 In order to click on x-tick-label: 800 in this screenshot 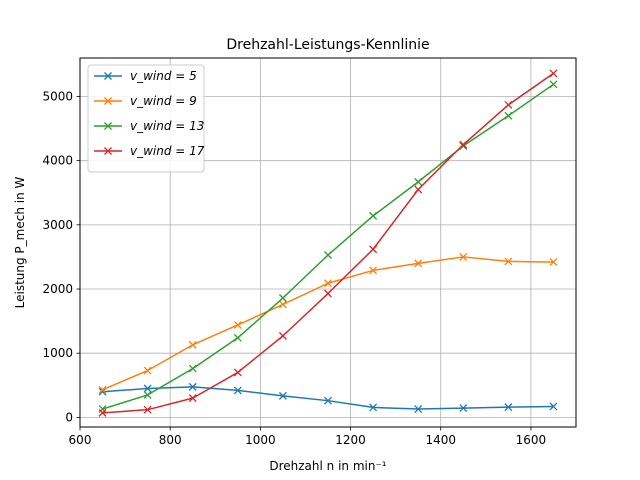, I will do `click(170, 440)`.